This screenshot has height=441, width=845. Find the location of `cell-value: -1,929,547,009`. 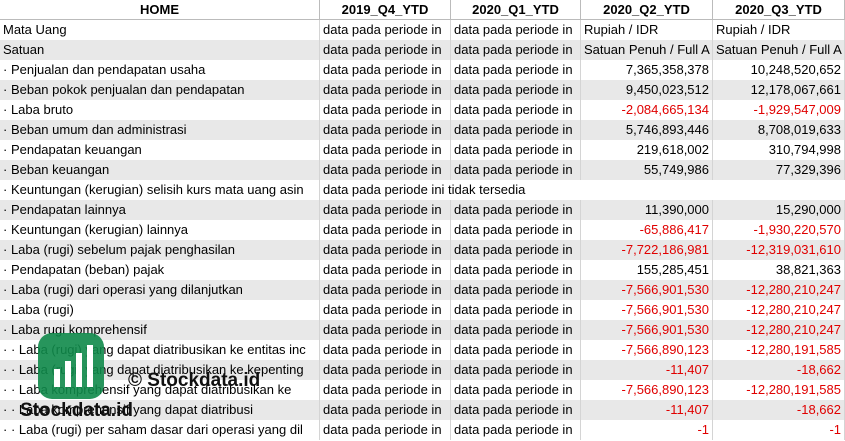

cell-value: -1,929,547,009 is located at coordinates (779, 110).